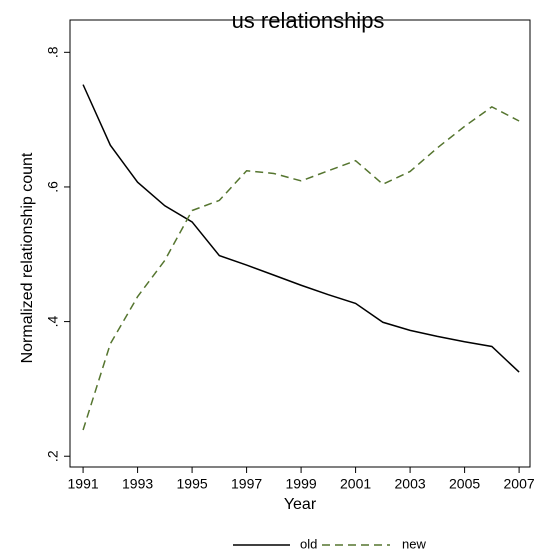  Describe the element at coordinates (410, 484) in the screenshot. I see `x-tick-label: 2003` at that location.